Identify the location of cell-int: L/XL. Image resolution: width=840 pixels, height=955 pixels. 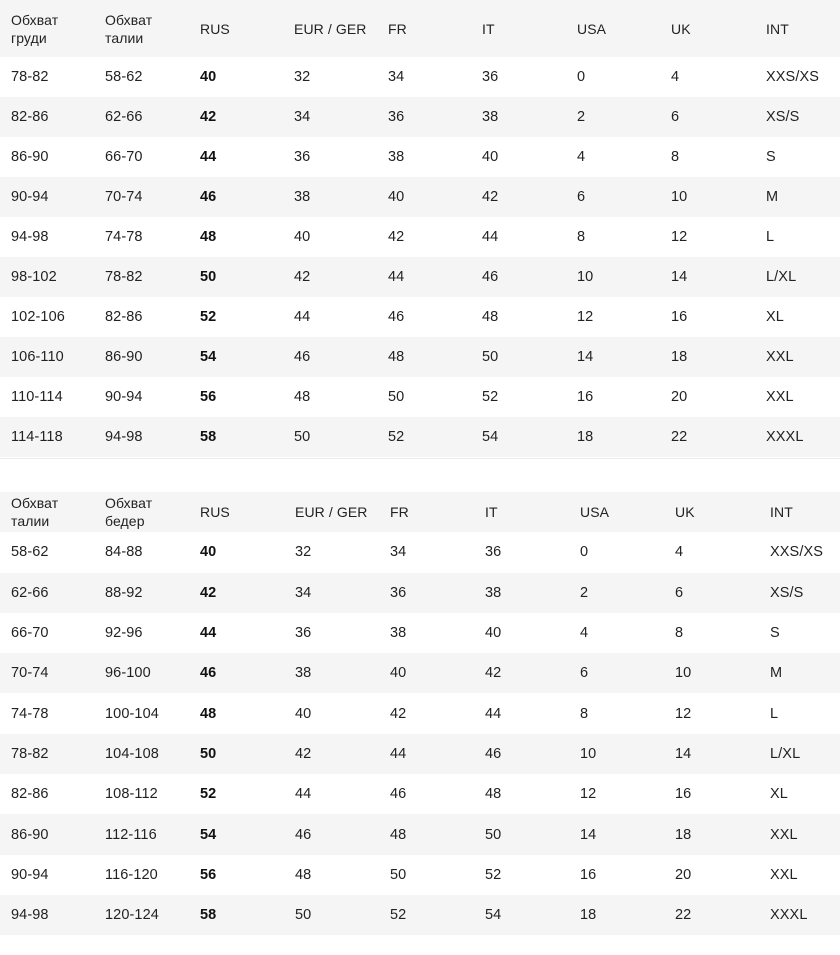
(781, 277).